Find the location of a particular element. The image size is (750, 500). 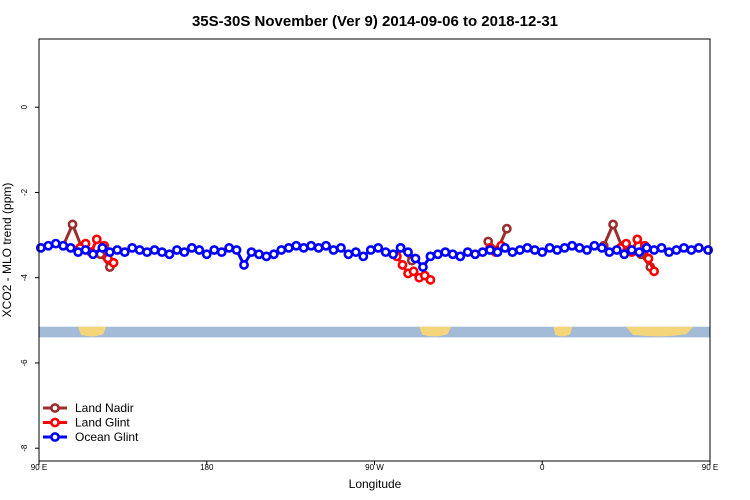

legend-item: Ocean Glint is located at coordinates (91, 437).